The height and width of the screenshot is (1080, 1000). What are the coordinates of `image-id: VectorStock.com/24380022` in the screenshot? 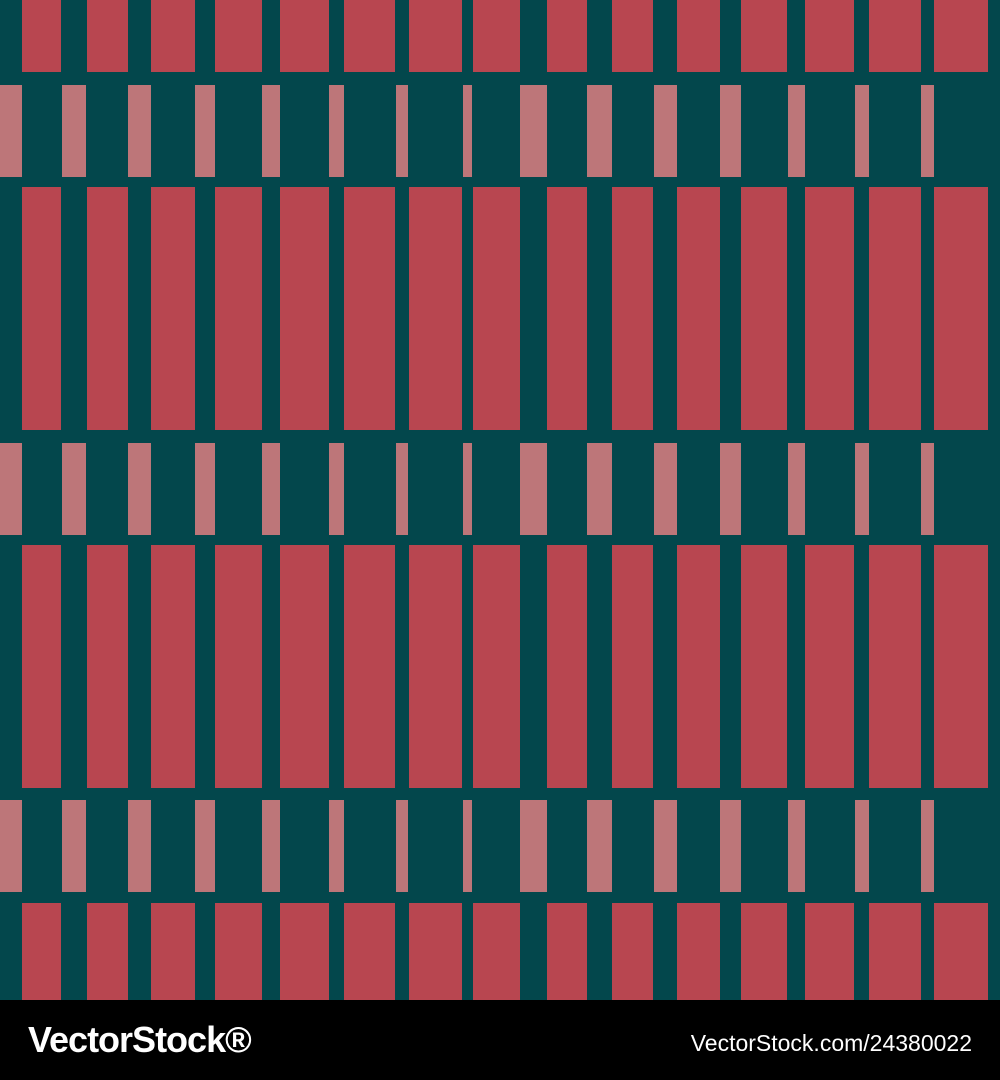 It's located at (831, 1043).